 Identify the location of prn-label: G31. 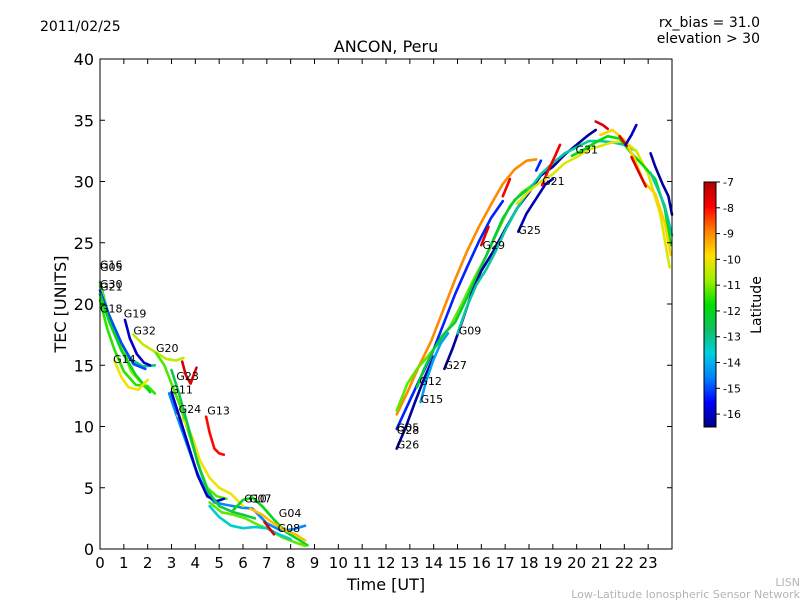
(587, 149).